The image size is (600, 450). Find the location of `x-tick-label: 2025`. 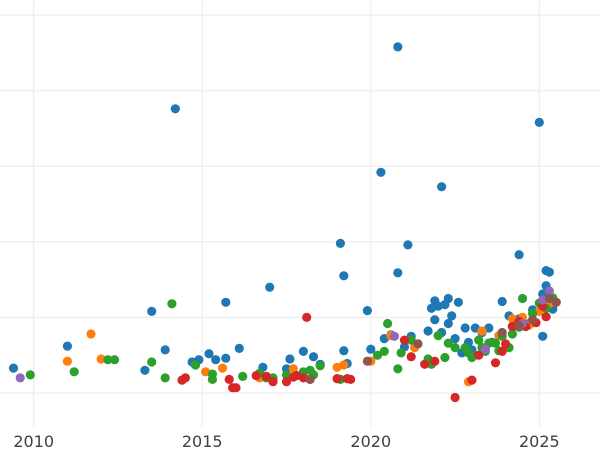

x-tick-label: 2025 is located at coordinates (539, 441).